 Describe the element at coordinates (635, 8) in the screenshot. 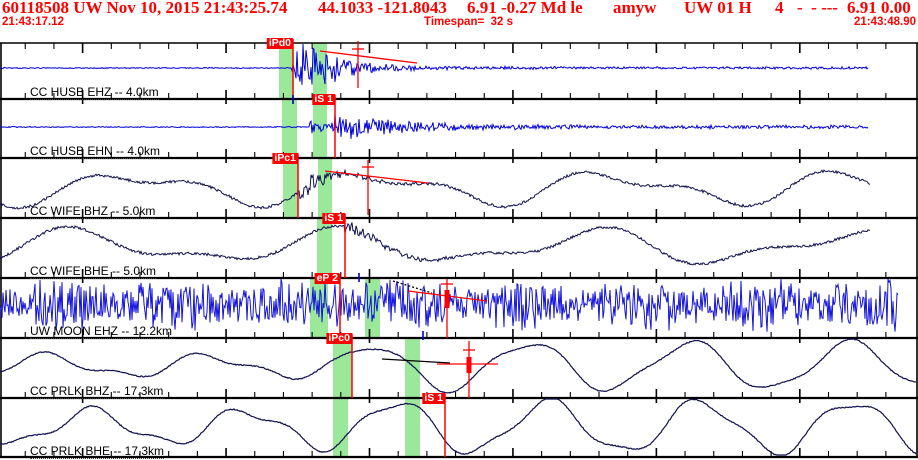

I see `analyst-id: amyw` at that location.